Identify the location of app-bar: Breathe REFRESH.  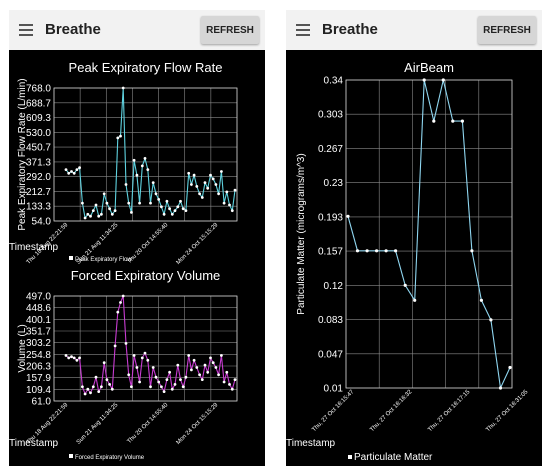
(137, 30).